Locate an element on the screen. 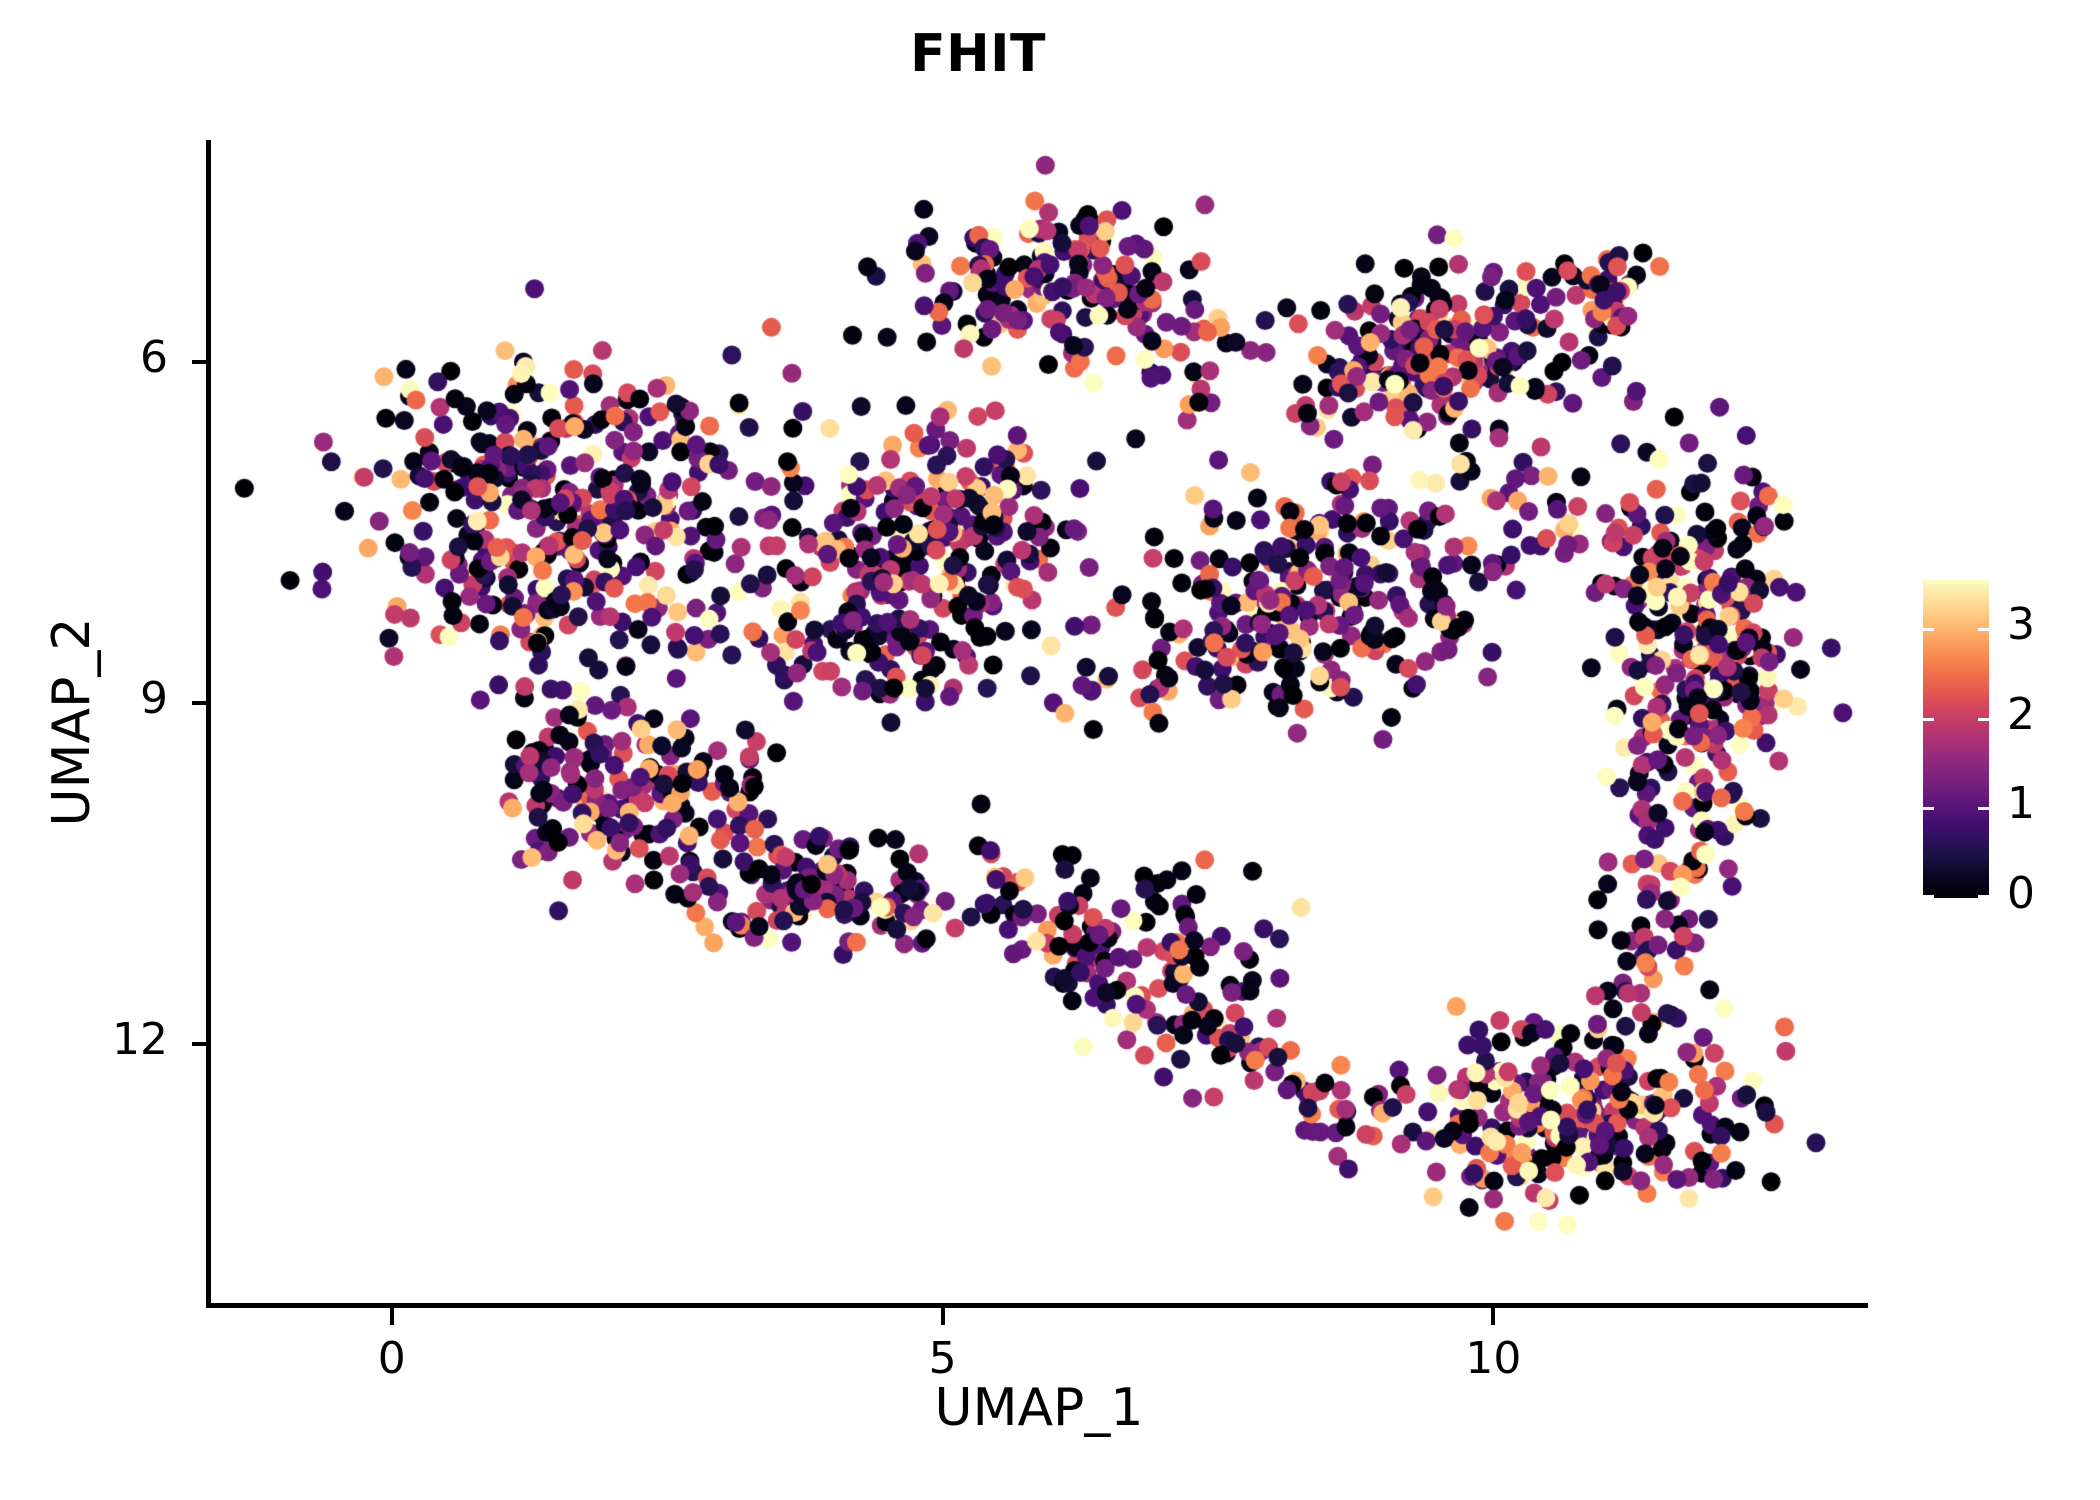 Image resolution: width=2100 pixels, height=1500 pixels. x-tick-label: 5 is located at coordinates (942, 1358).